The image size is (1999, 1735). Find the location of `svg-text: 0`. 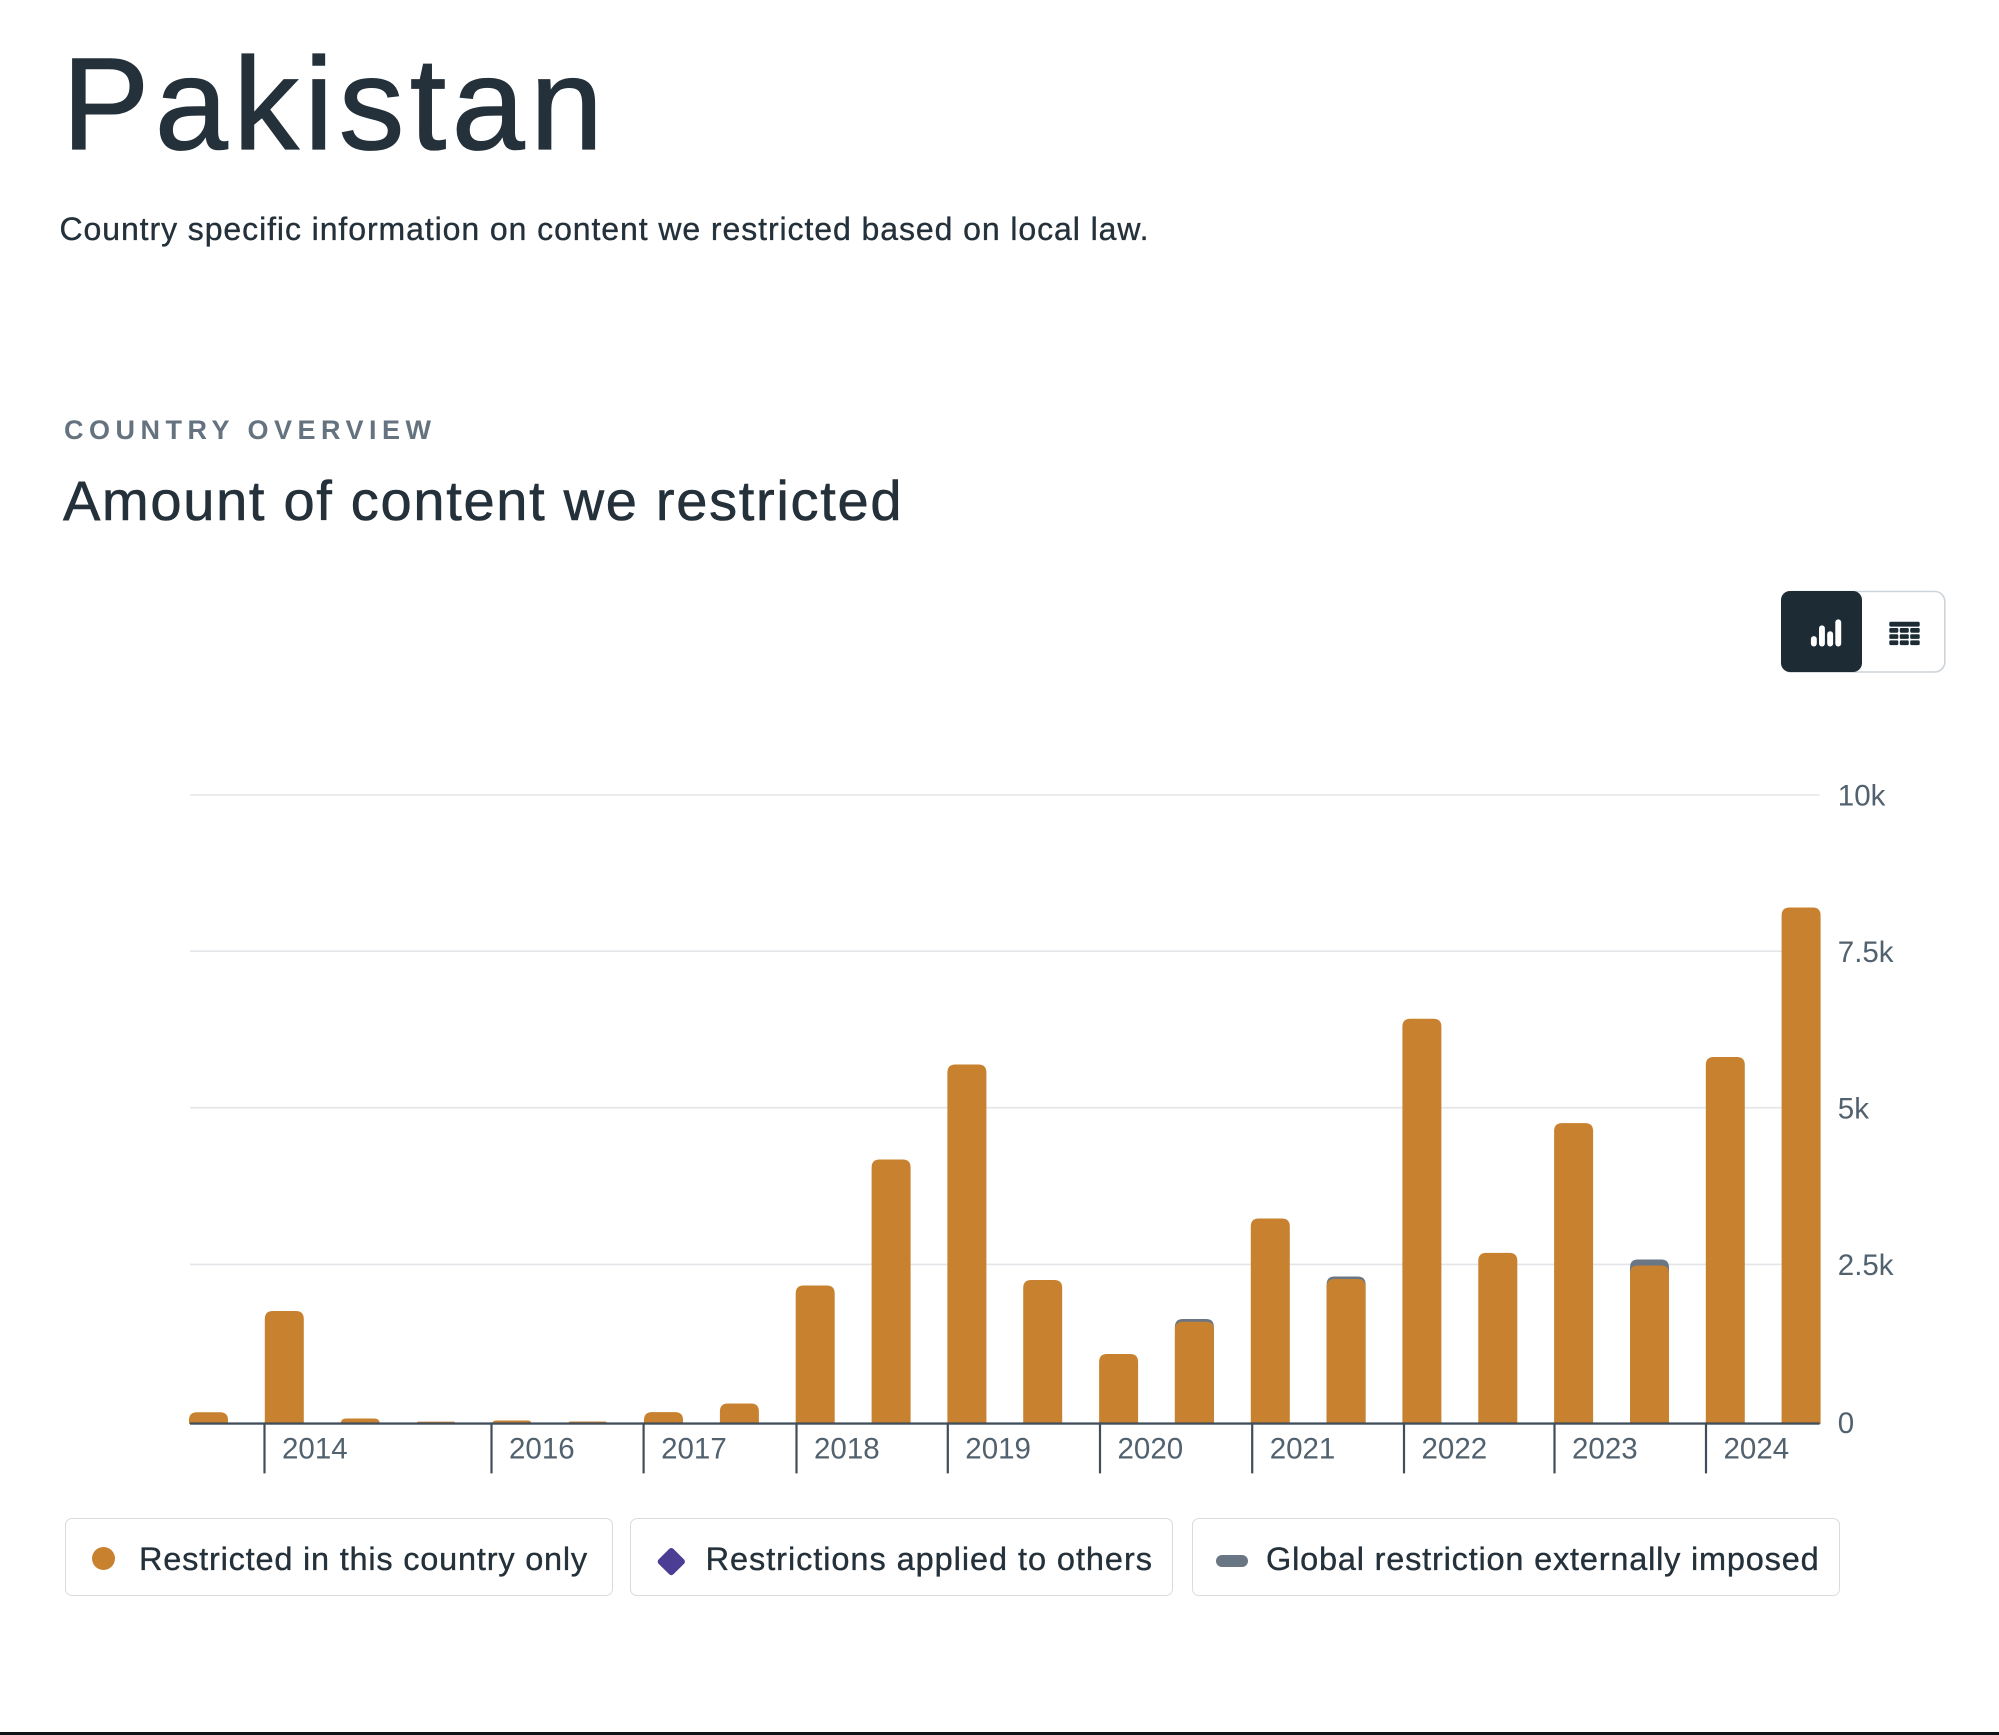

svg-text: 0 is located at coordinates (1846, 1423).